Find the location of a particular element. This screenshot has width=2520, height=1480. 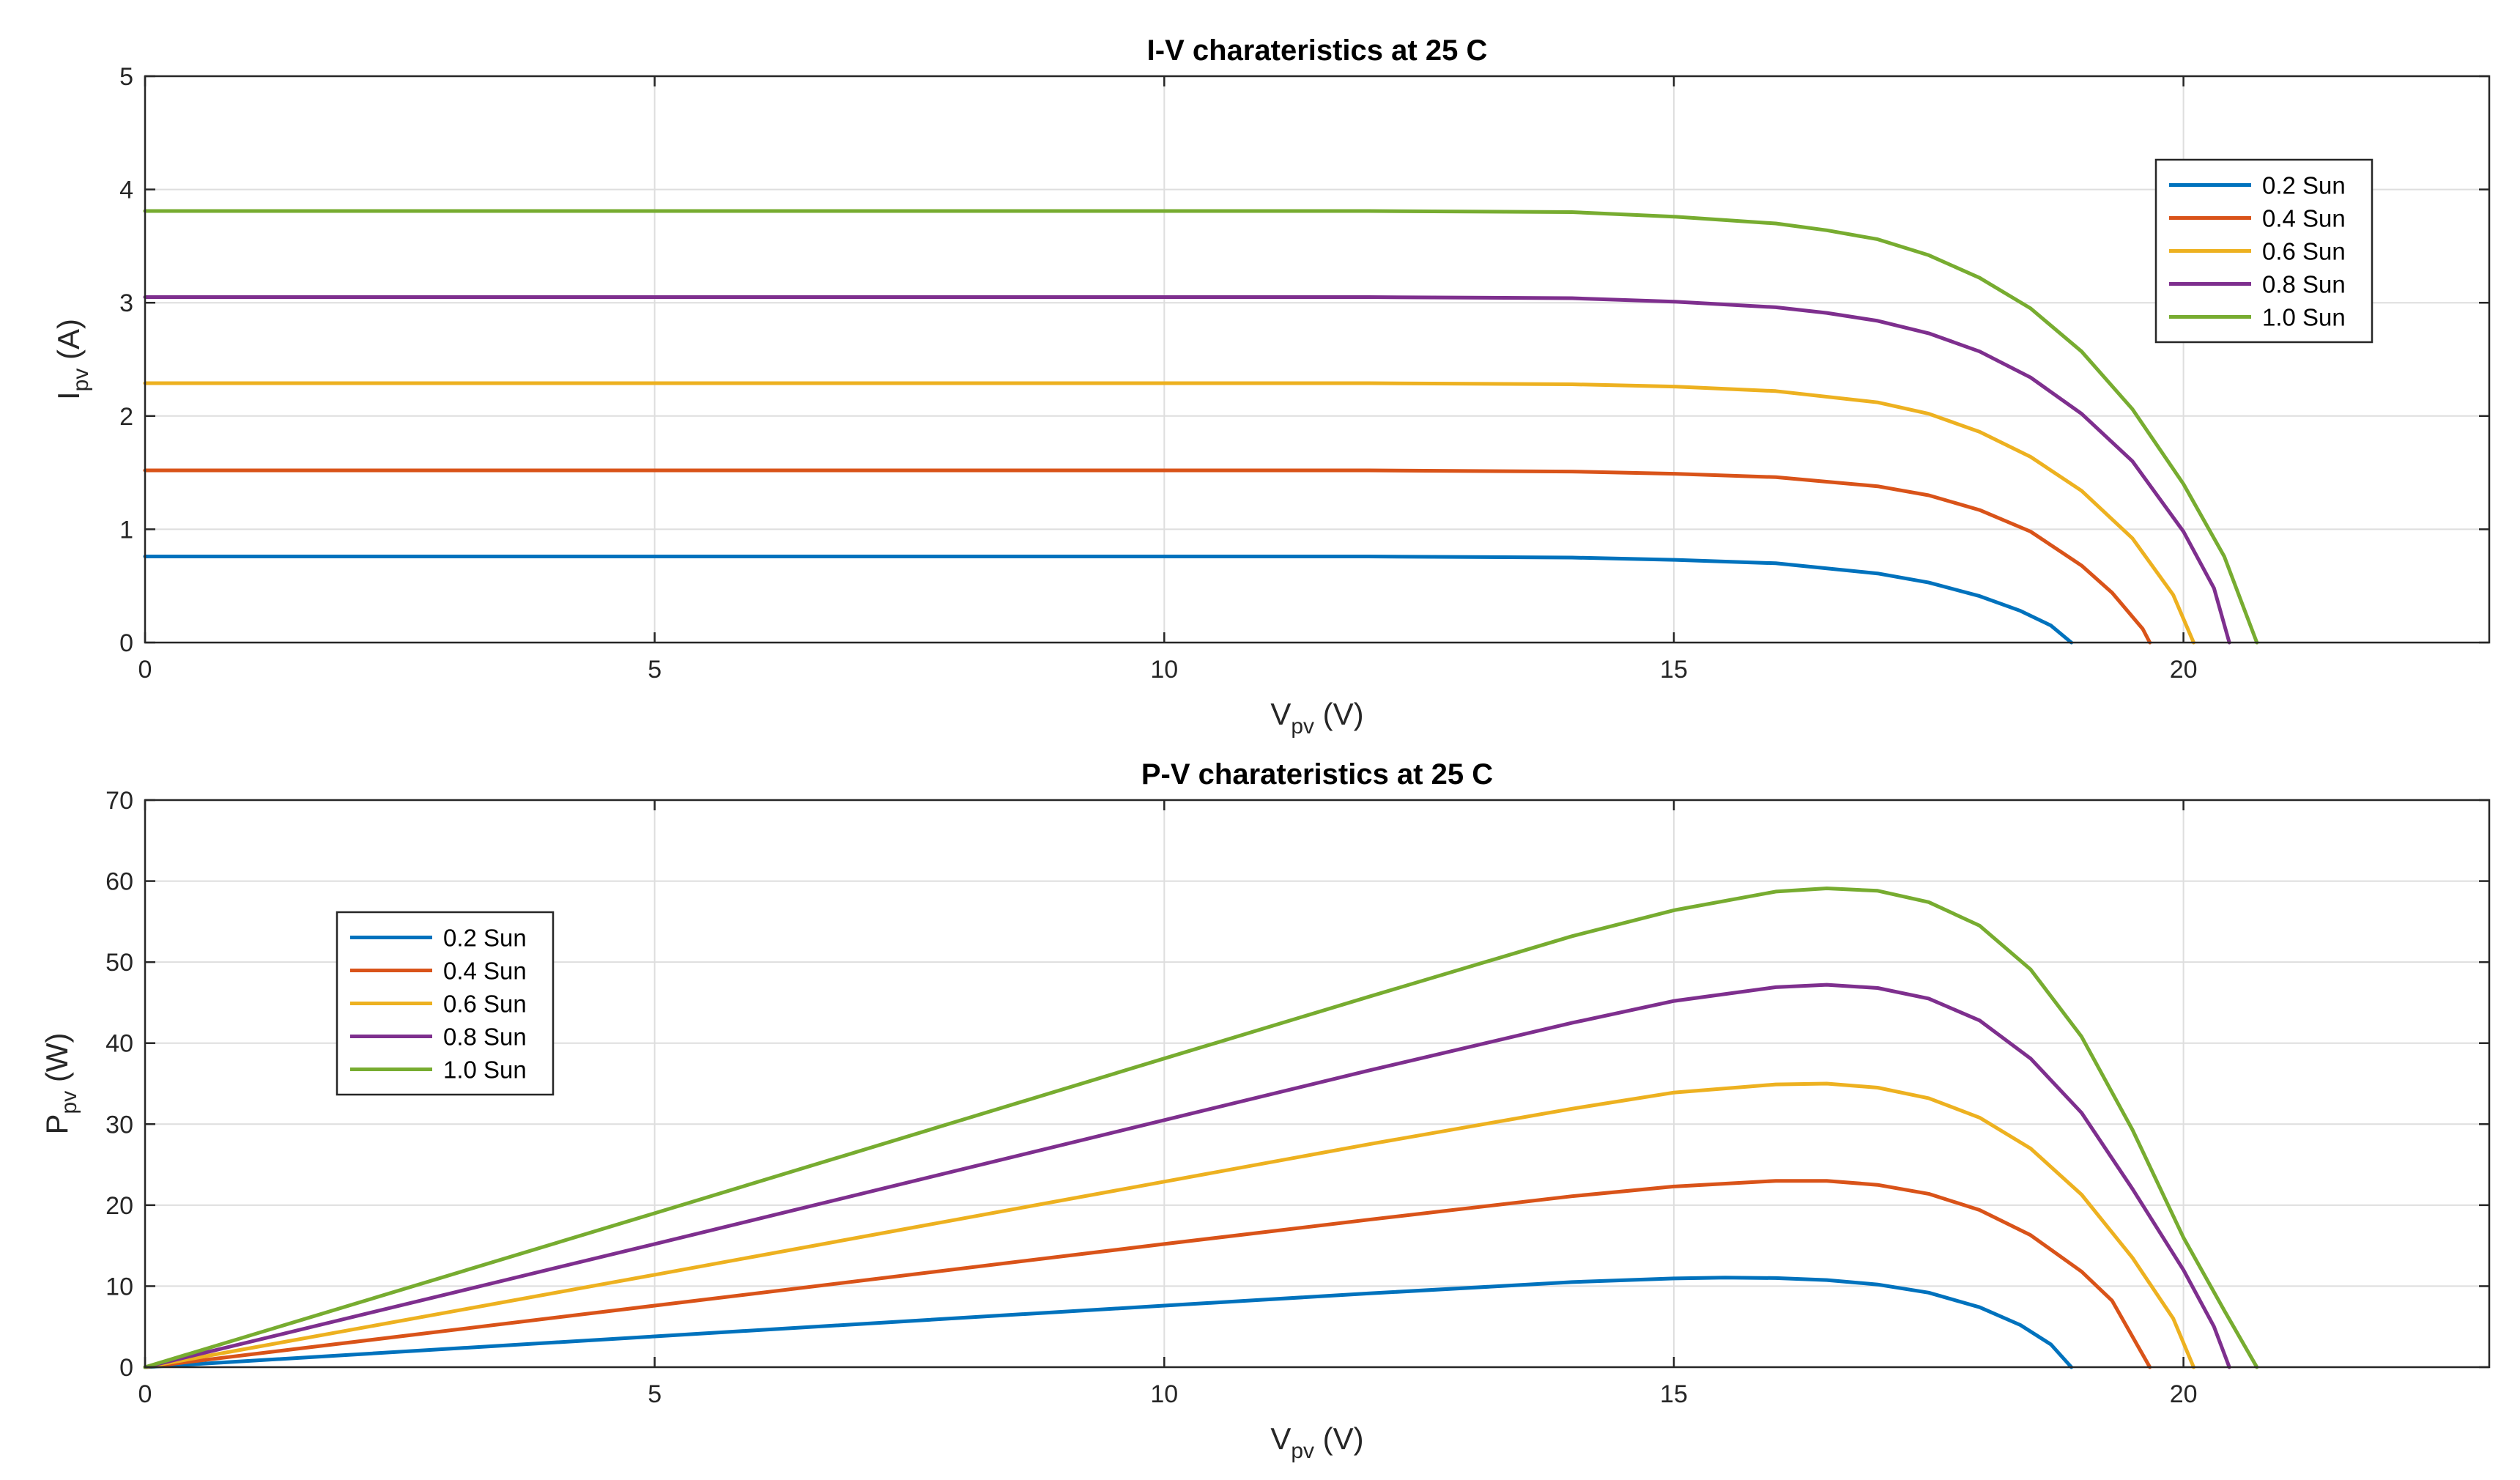

y-tick-label: 40 is located at coordinates (119, 1044).